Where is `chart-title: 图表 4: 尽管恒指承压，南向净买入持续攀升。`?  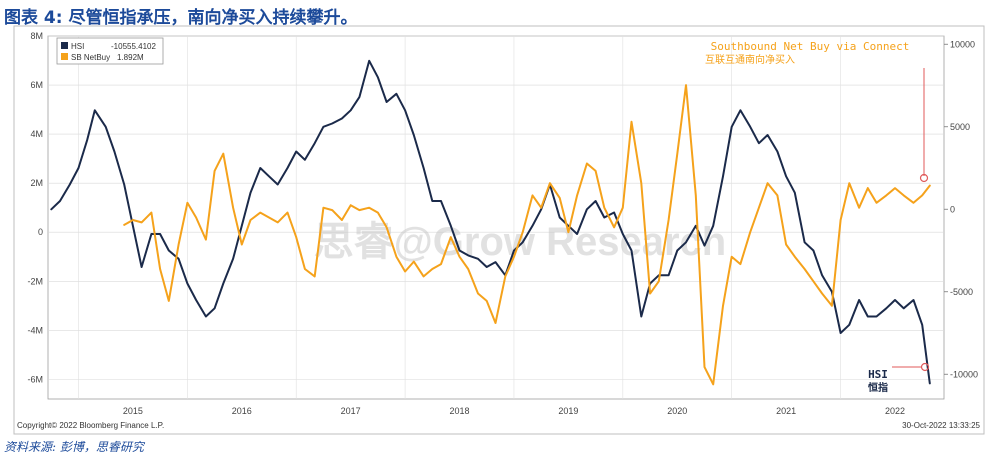
chart-title: 图表 4: 尽管恒指承压，南向净买入持续攀升。 is located at coordinates (181, 18).